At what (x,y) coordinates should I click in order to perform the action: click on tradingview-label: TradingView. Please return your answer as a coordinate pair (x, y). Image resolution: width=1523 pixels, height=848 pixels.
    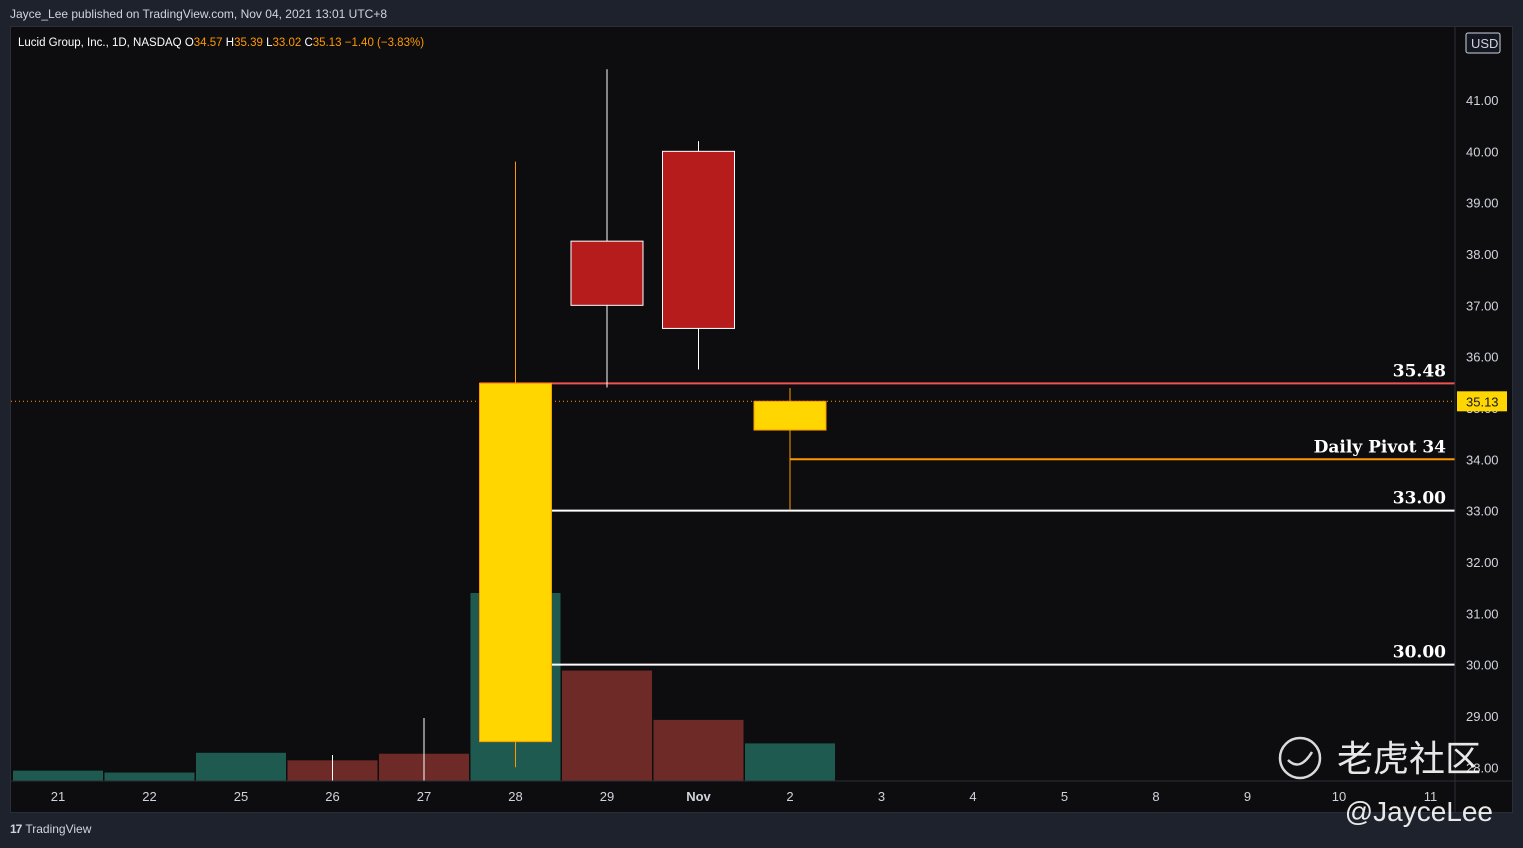
    Looking at the image, I should click on (58, 829).